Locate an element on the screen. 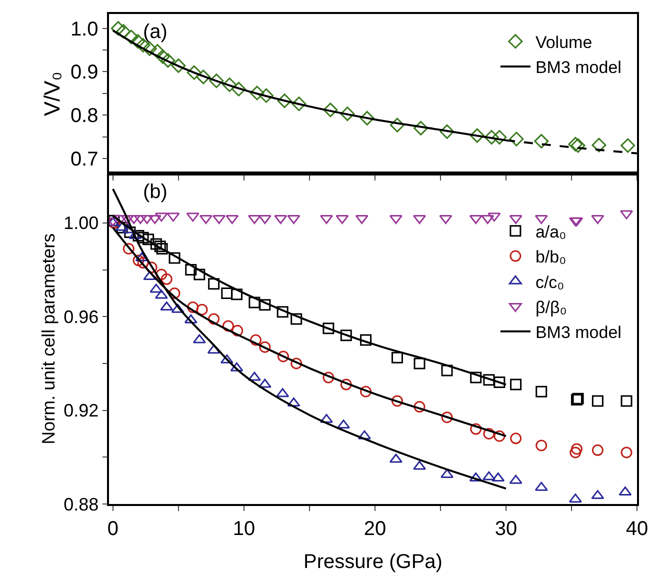 This screenshot has width=661, height=581. y-tick-label: 1.0 is located at coordinates (84, 29).